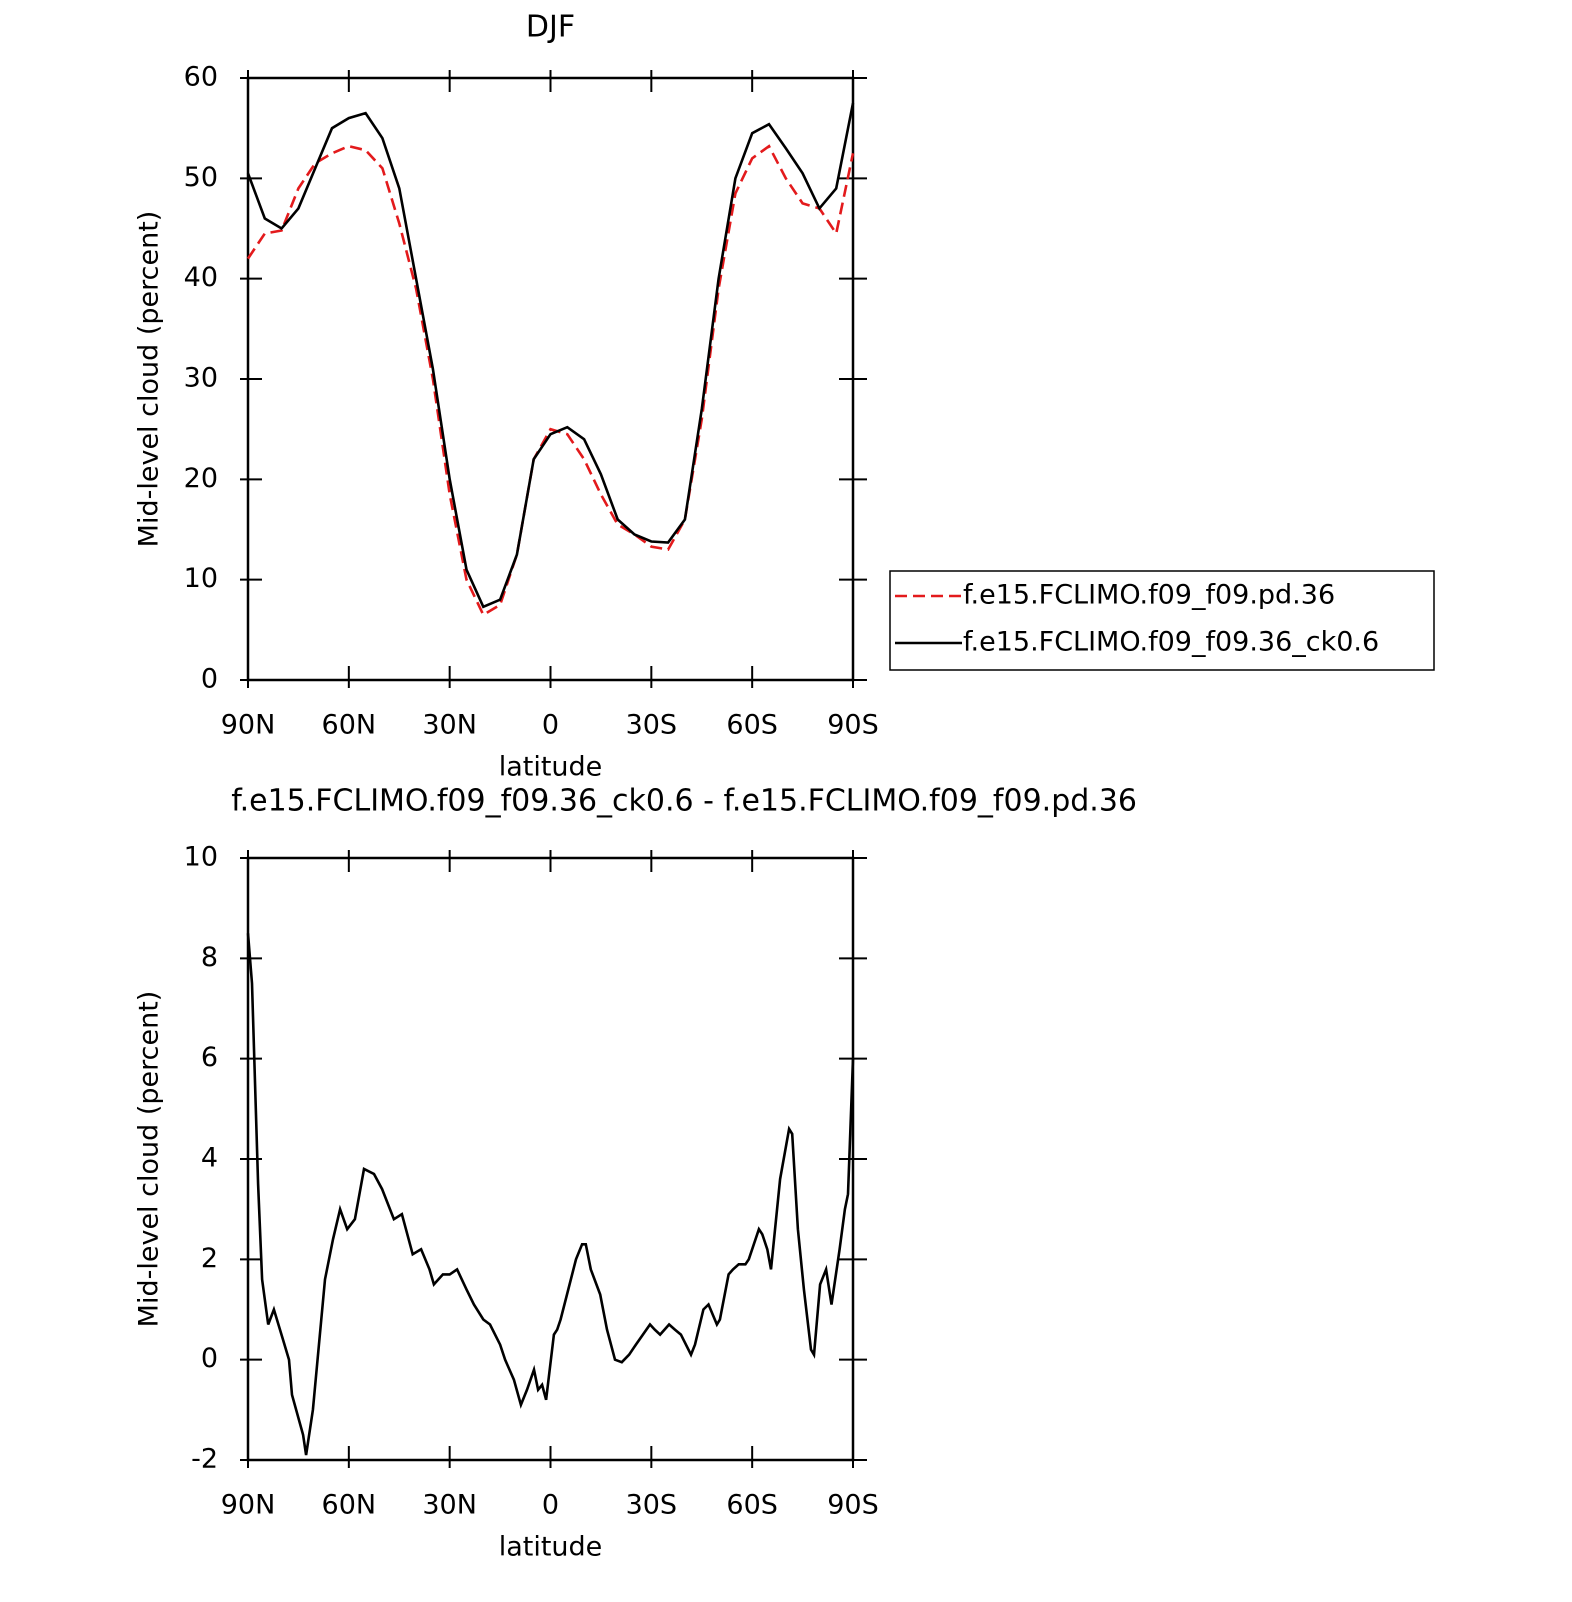 This screenshot has height=1602, width=1572. Describe the element at coordinates (201, 177) in the screenshot. I see `y-tick-label: 50` at that location.